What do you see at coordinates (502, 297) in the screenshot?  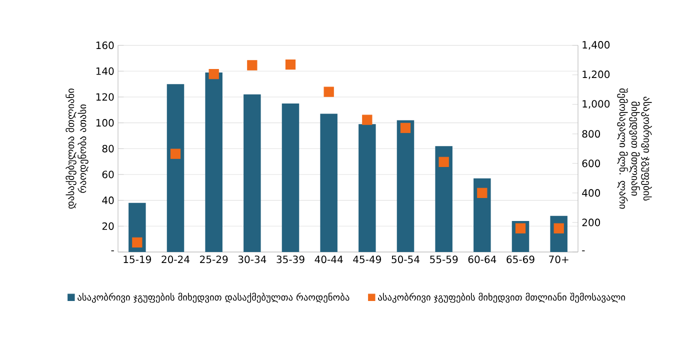 I see `legend-label: ასაკობრივი ჯგუფების მიხედვით მთლიანი შემოსავალი` at bounding box center [502, 297].